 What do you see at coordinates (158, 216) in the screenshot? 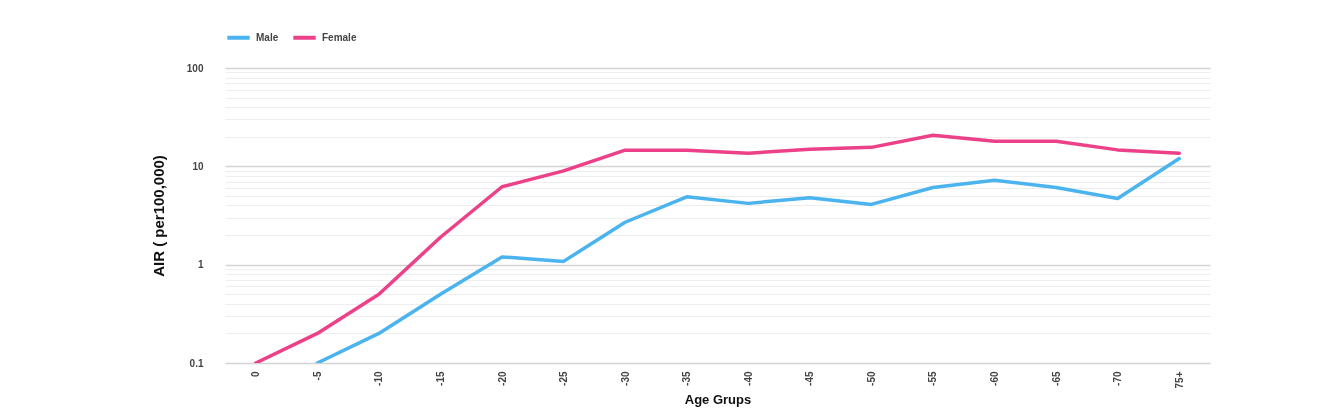
I see `y-axis-title: AIR ( per100,000)` at bounding box center [158, 216].